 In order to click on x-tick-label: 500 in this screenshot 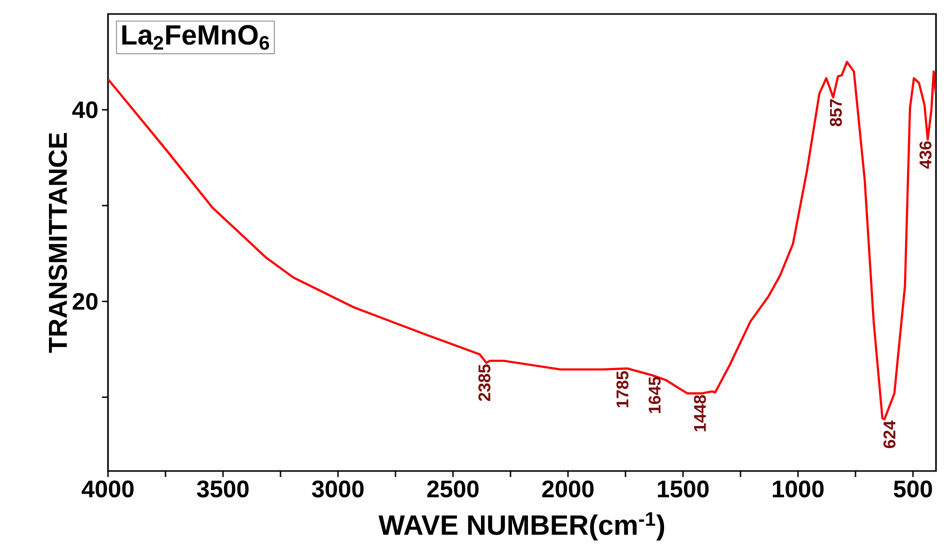, I will do `click(913, 489)`.